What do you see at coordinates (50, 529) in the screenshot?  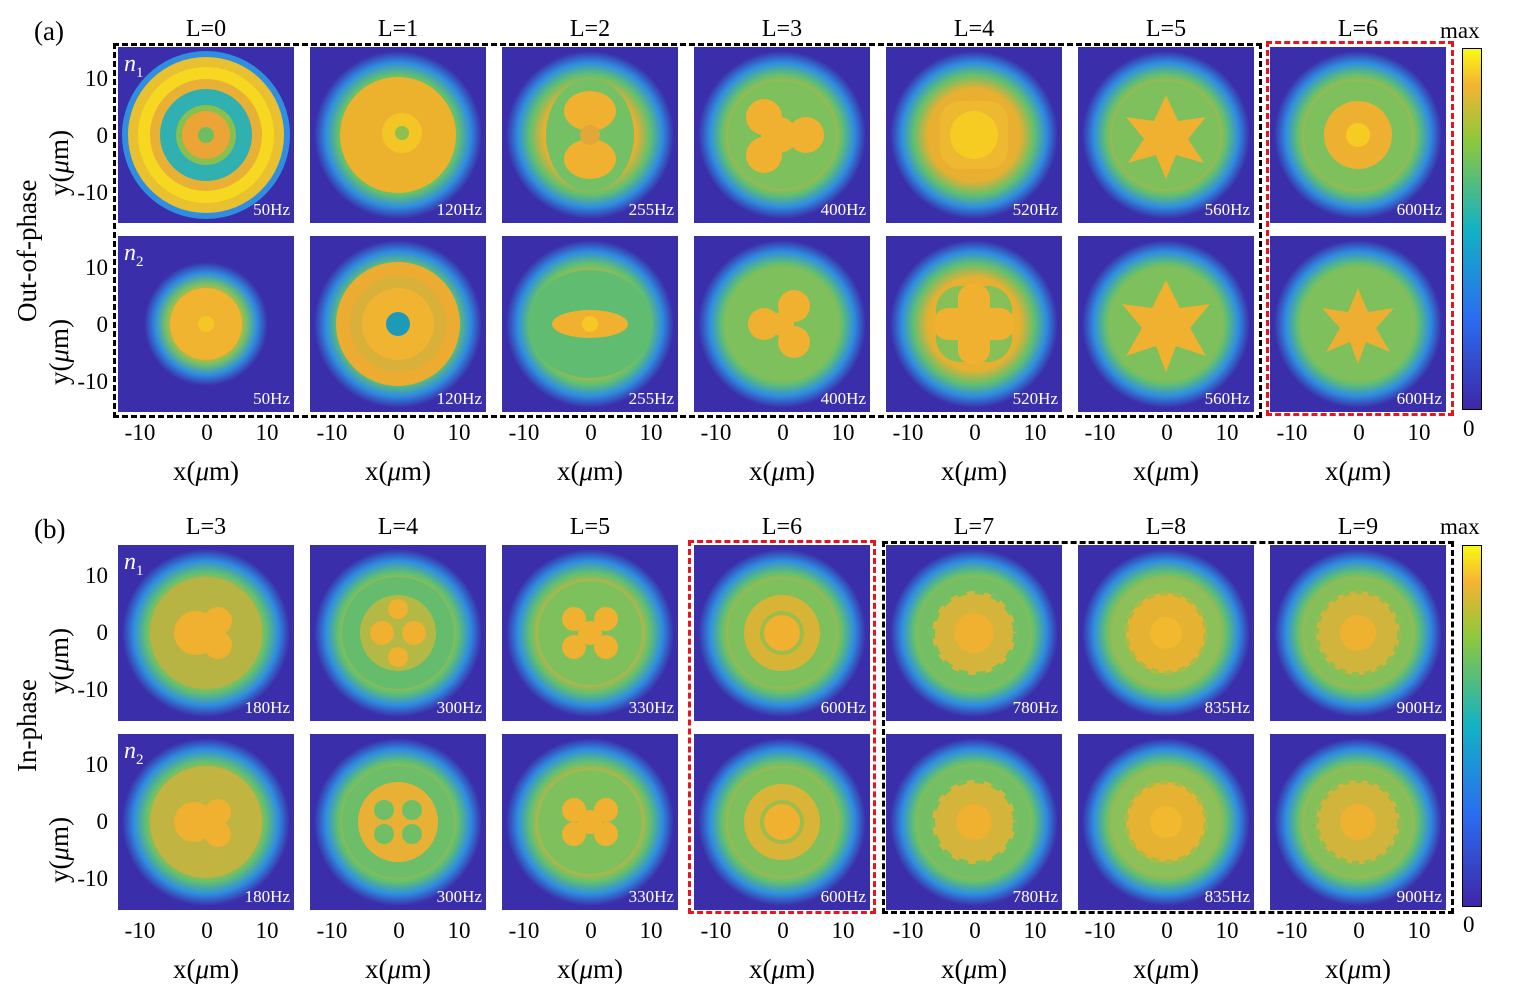 I see `panel-label-b: (b)` at bounding box center [50, 529].